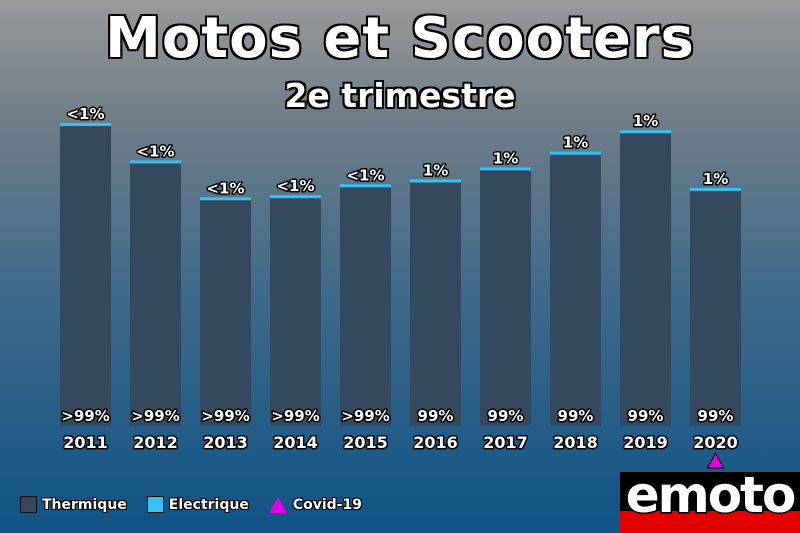 The width and height of the screenshot is (800, 533). I want to click on x-tick-label: 2015, so click(365, 442).